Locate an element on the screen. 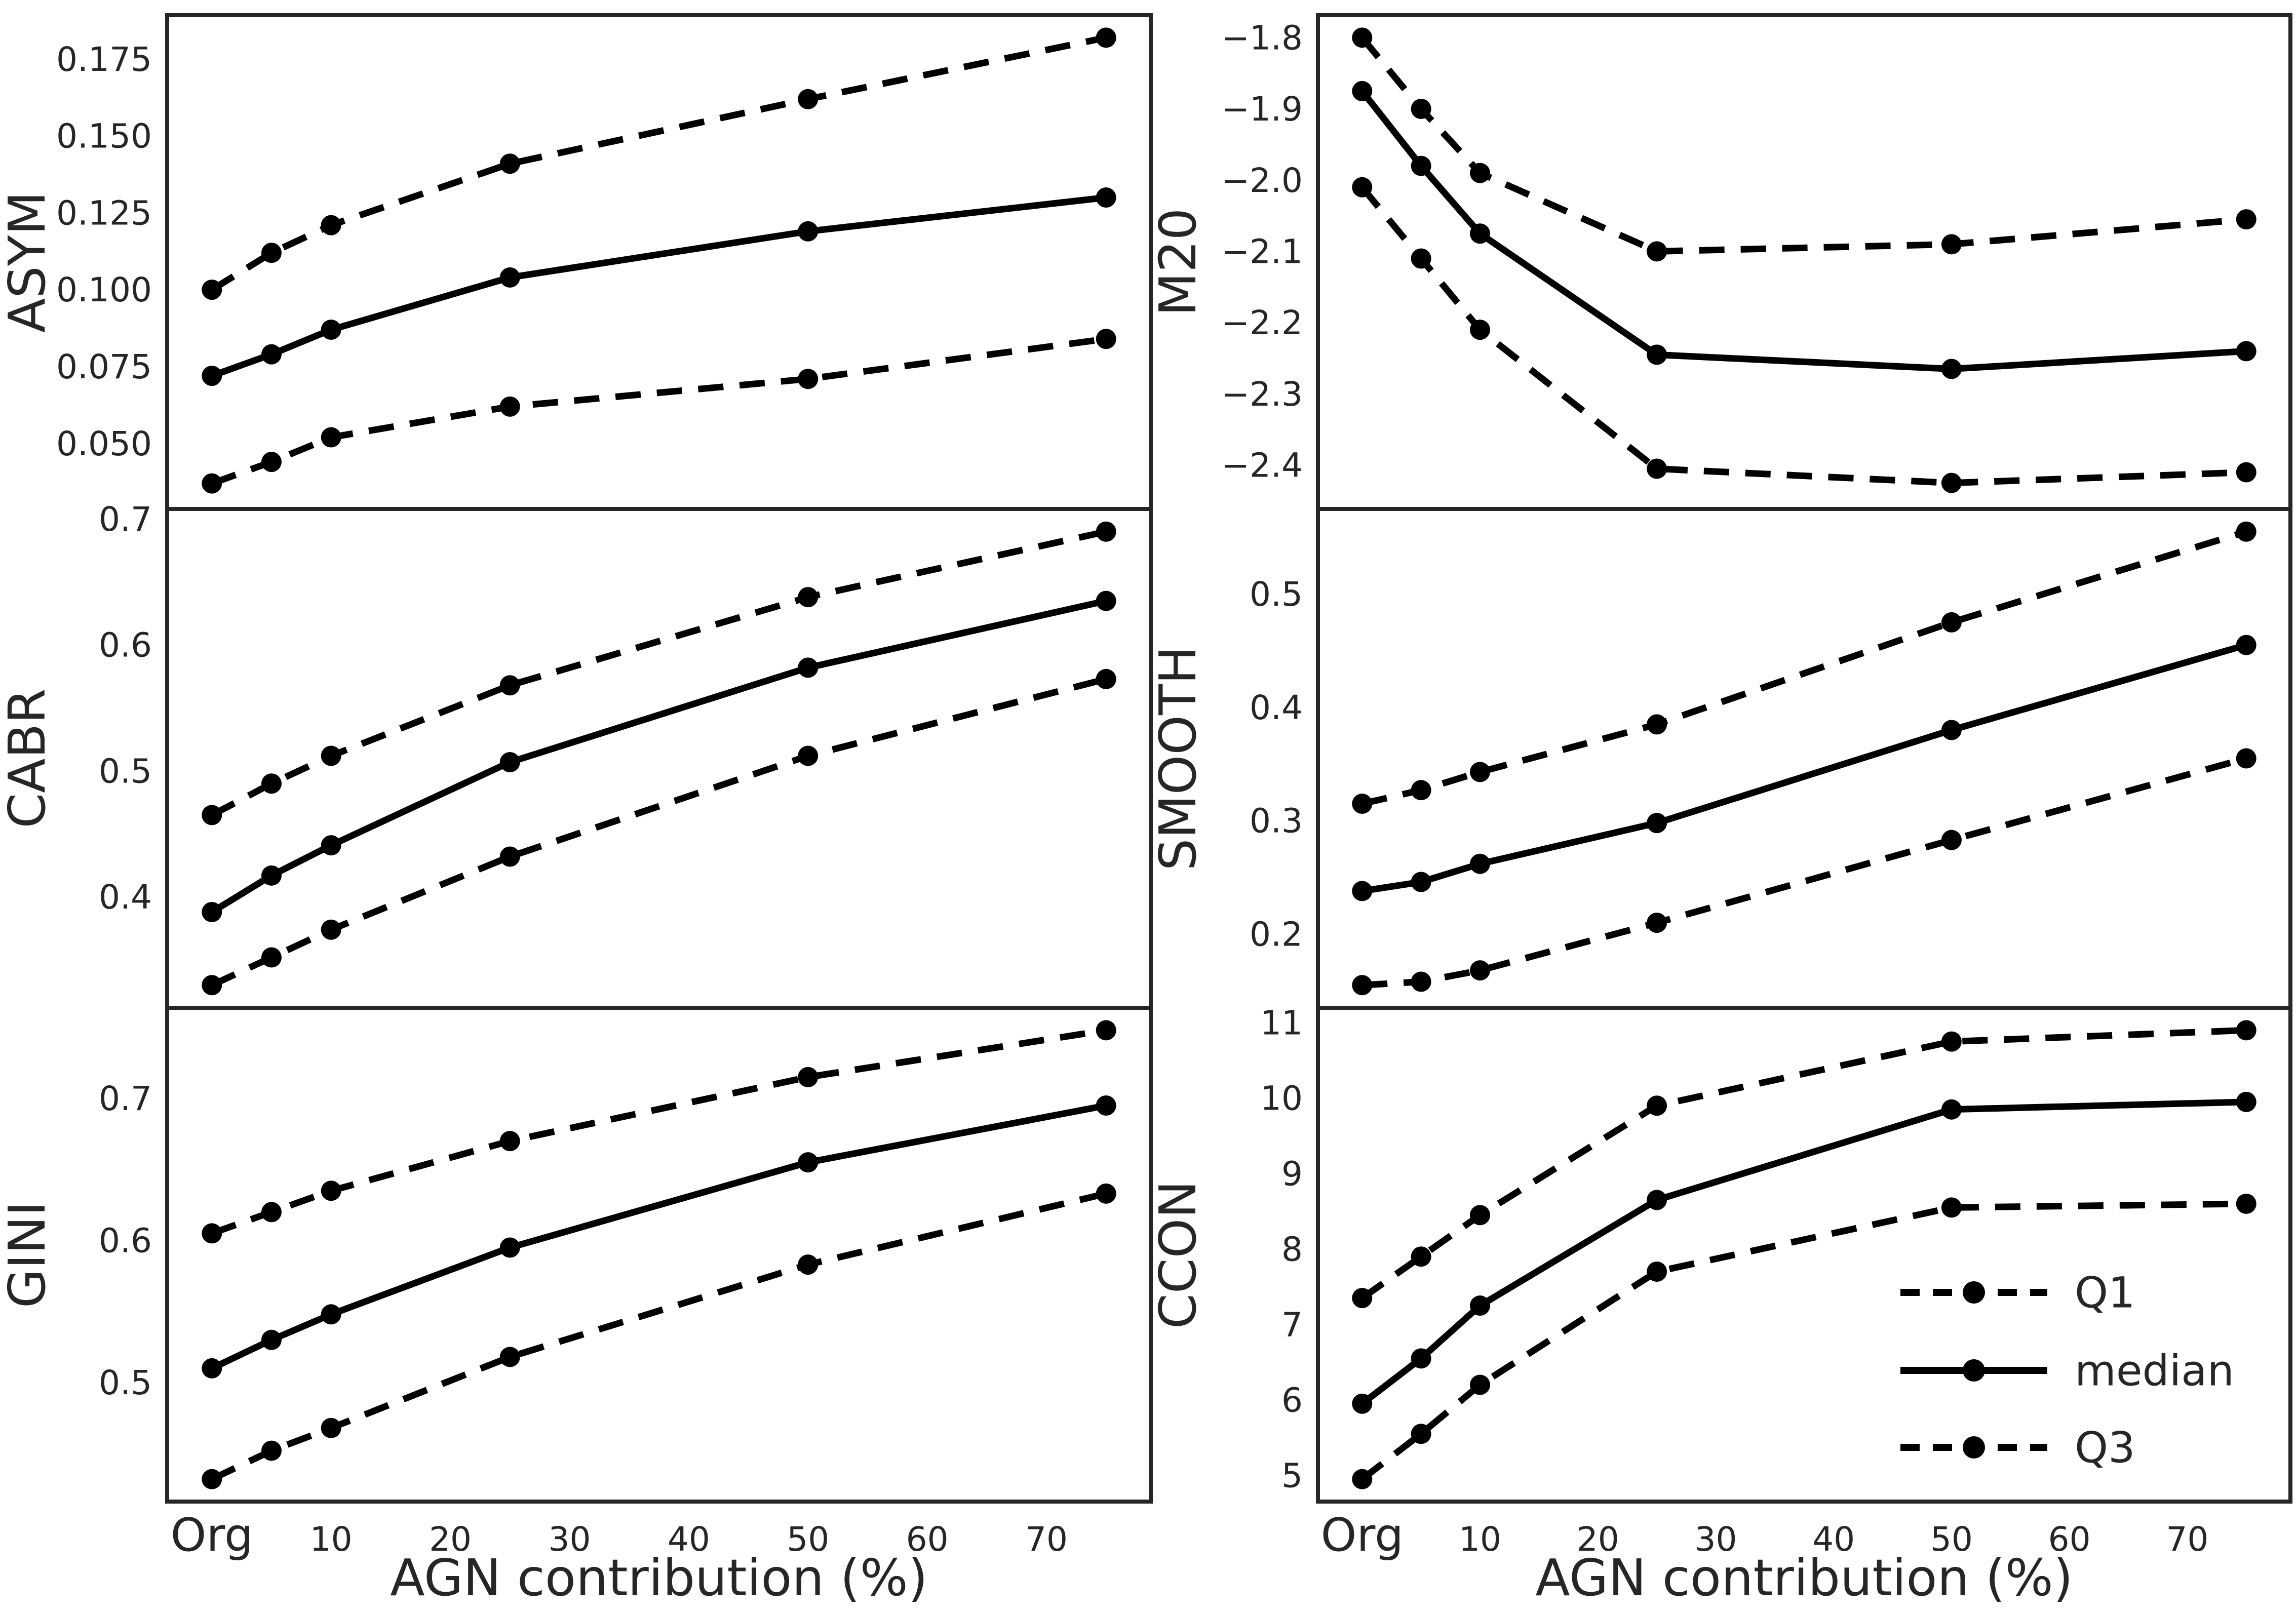 The height and width of the screenshot is (1614, 2296). legend-q1-marker is located at coordinates (1974, 1292).